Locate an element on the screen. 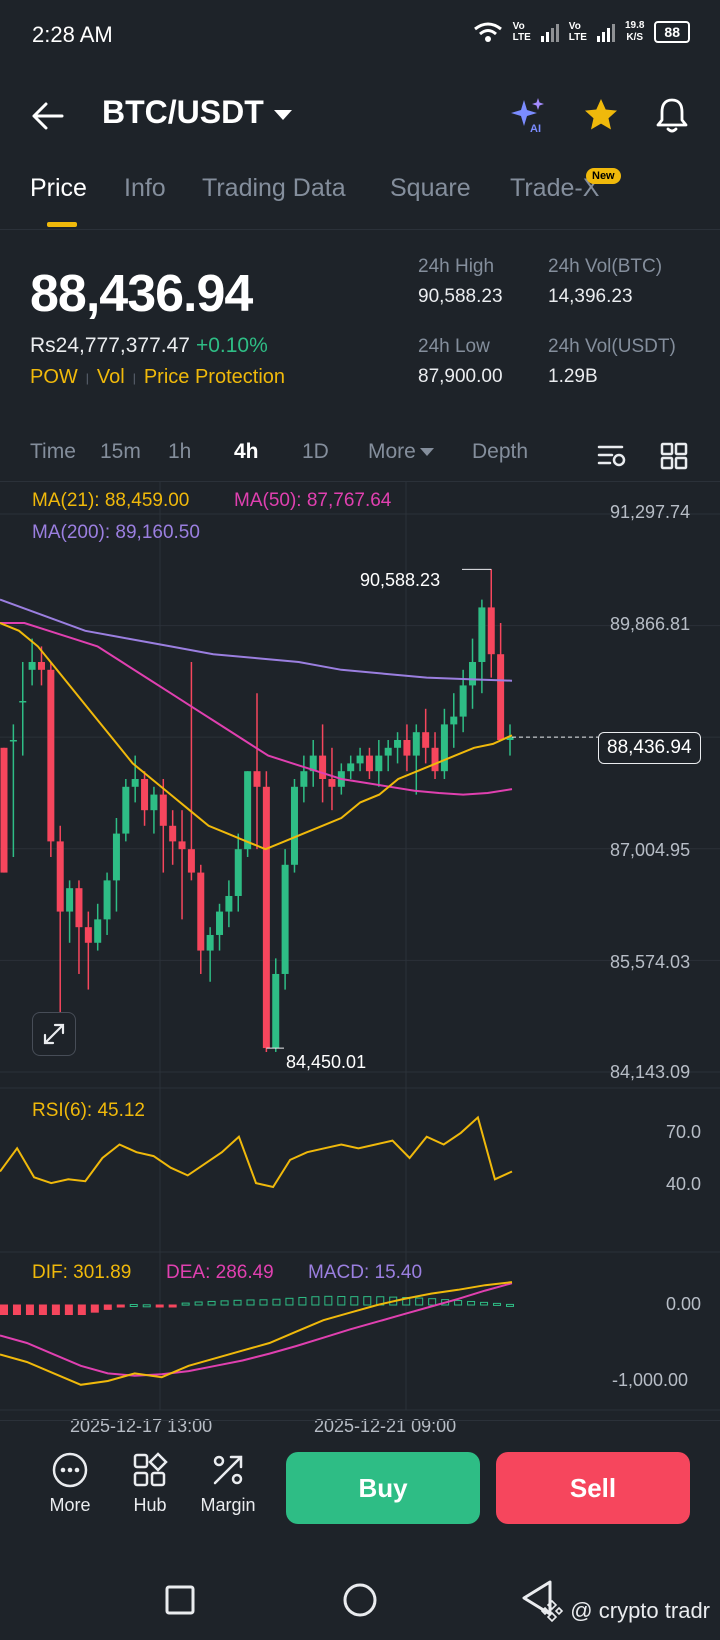 Image resolution: width=720 pixels, height=1640 pixels. ma200-line is located at coordinates (256, 640).